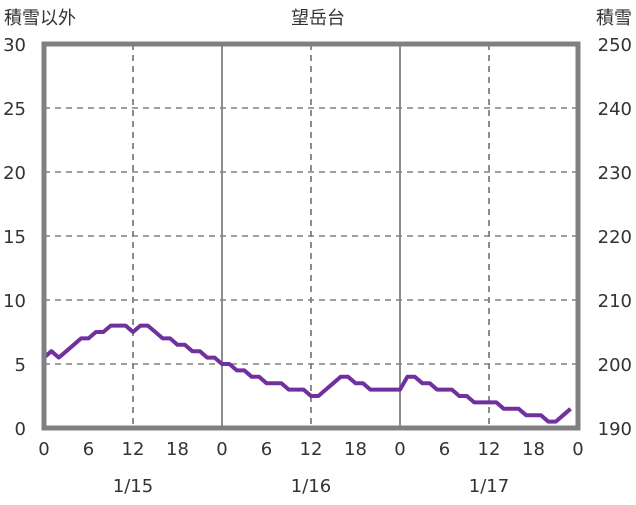 The width and height of the screenshot is (636, 505). Describe the element at coordinates (615, 109) in the screenshot. I see `y-tick-right: 240` at that location.